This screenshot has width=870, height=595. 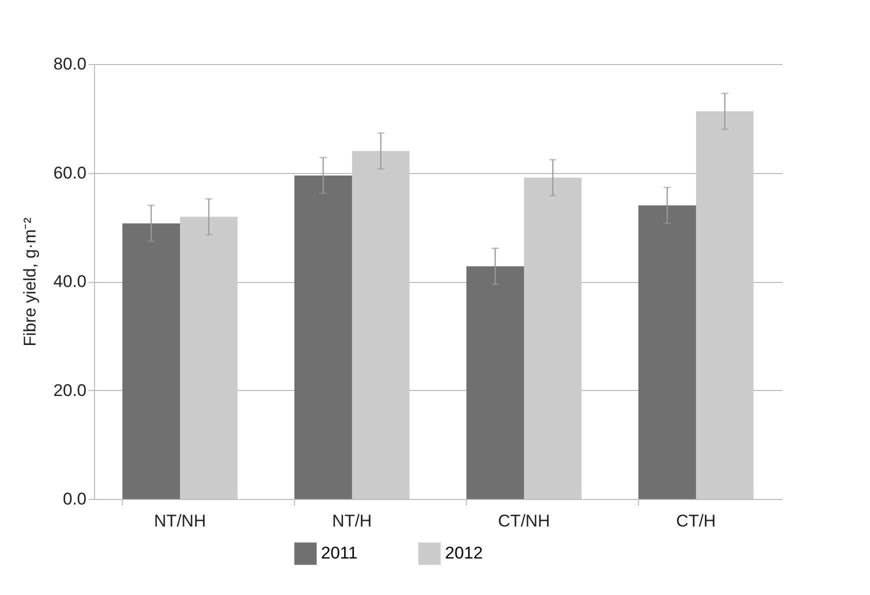 I want to click on x-tick-label: NT/NH, so click(x=180, y=521).